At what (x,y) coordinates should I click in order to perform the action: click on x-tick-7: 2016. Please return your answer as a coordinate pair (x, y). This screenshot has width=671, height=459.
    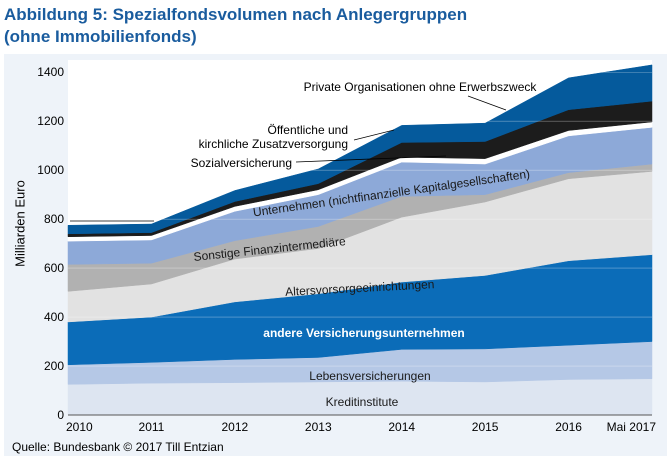
    Looking at the image, I should click on (568, 427).